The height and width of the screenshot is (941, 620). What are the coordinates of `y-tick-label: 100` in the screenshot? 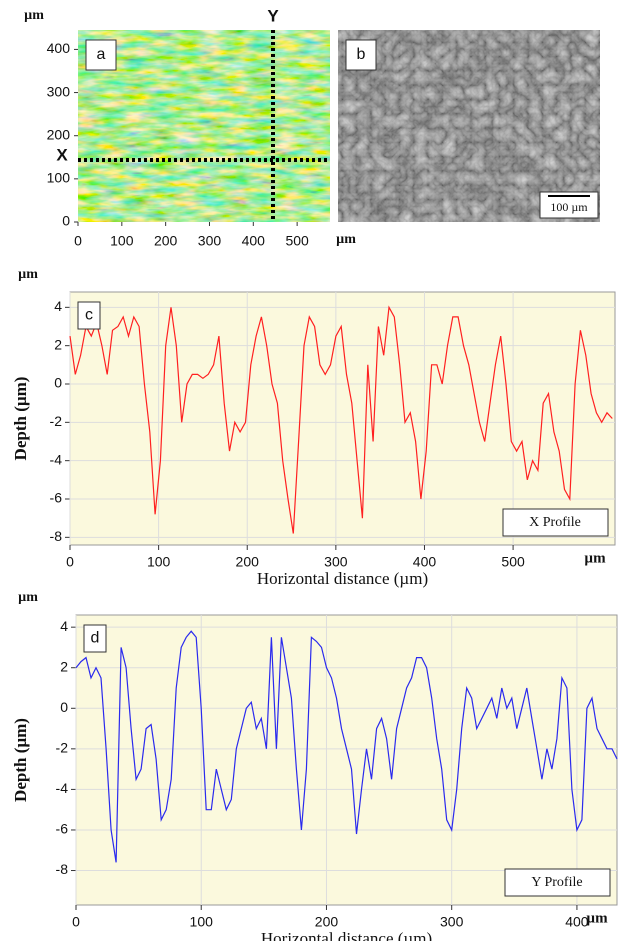 It's located at (59, 178).